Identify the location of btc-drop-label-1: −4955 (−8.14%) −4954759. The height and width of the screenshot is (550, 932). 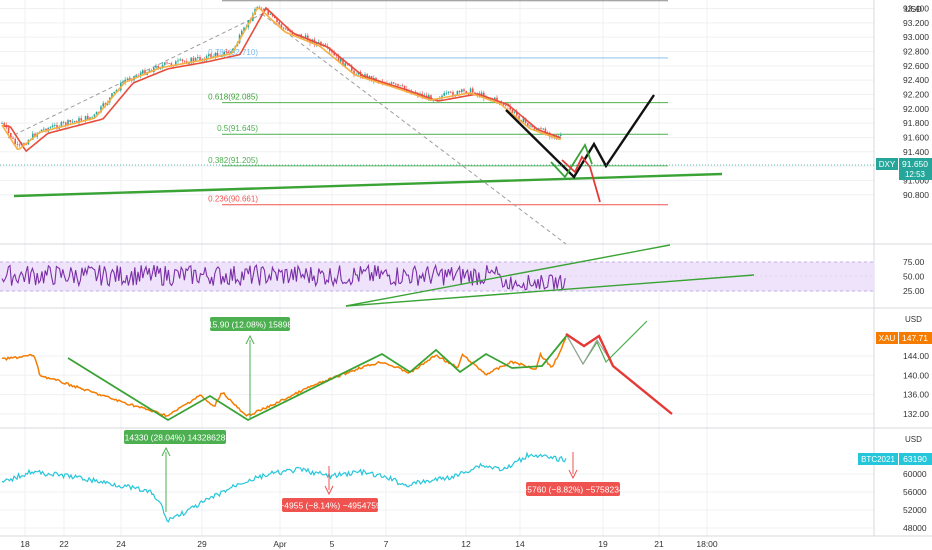
(330, 505).